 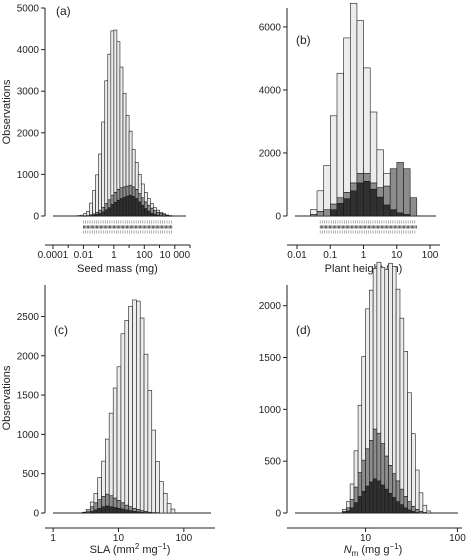 I want to click on y-tick-label: 3000, so click(x=28, y=92).